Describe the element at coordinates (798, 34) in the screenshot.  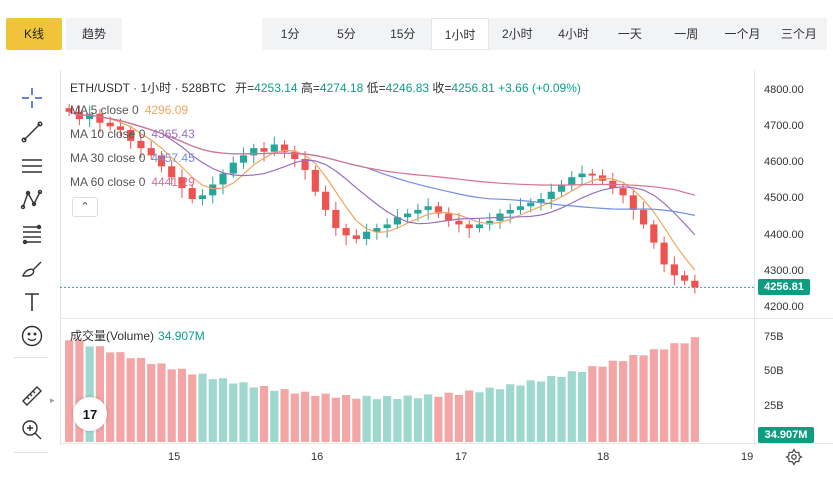
I see `interval-3mo: 三个月` at that location.